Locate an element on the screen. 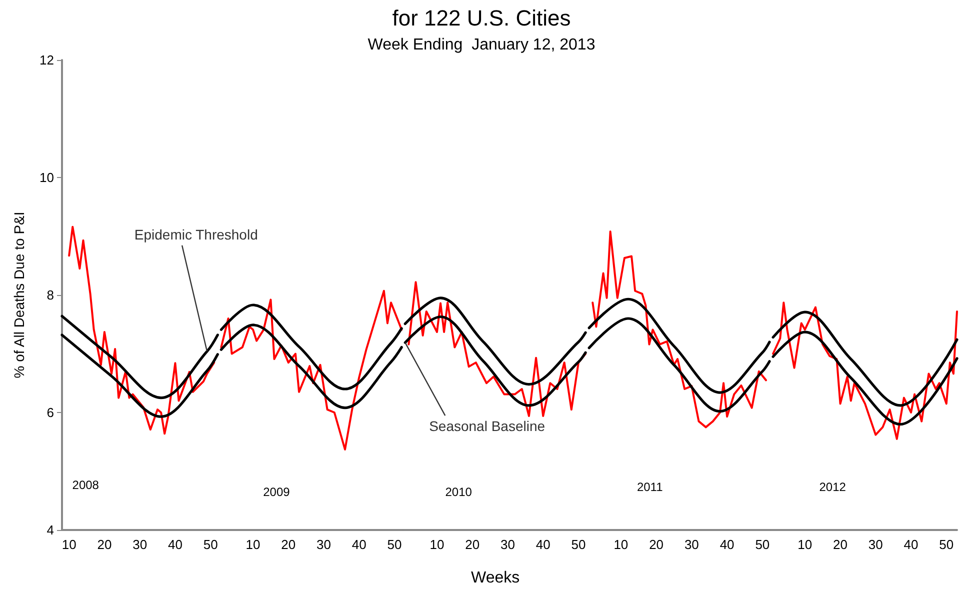 The image size is (963, 605). y-tick-label: 10 is located at coordinates (47, 177).